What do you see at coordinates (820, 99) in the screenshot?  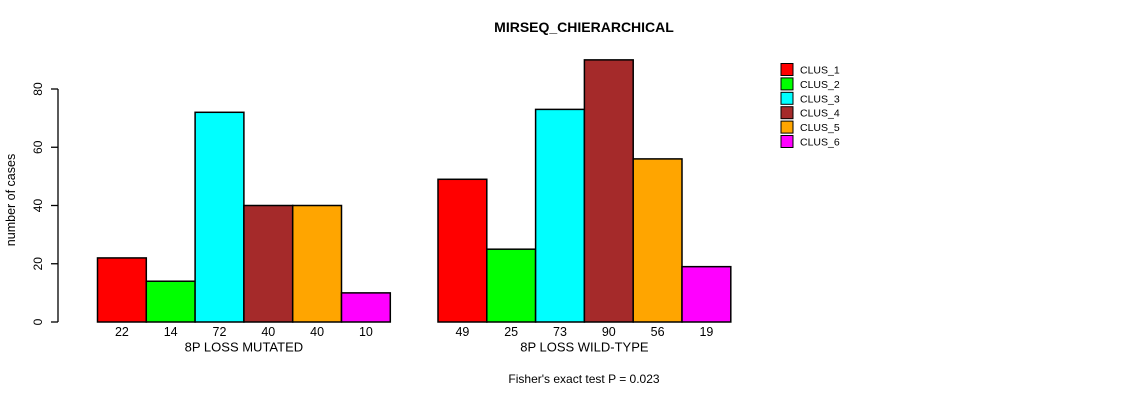 I see `legend-label: CLUS_3` at bounding box center [820, 99].